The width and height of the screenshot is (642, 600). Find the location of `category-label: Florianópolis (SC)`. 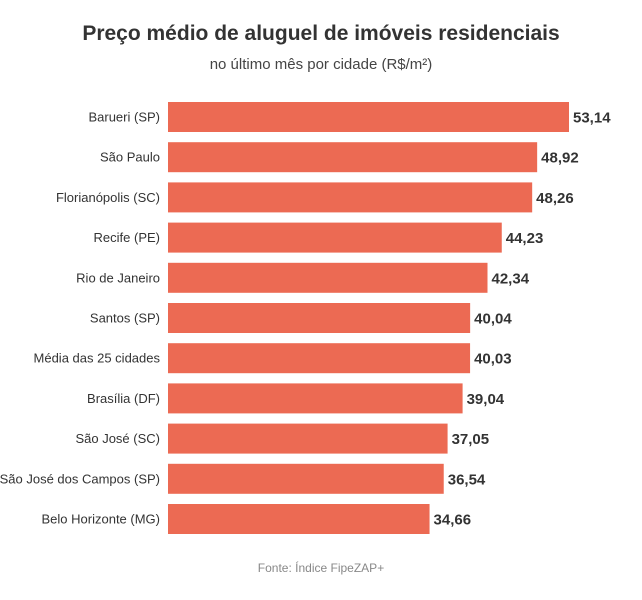

category-label: Florianópolis (SC) is located at coordinates (108, 197).